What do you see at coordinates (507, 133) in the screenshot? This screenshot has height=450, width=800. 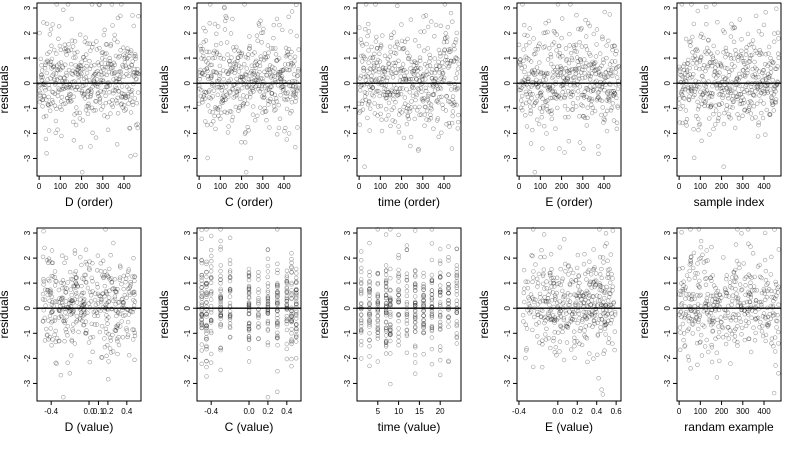 I see `y-tick-label: -2` at bounding box center [507, 133].